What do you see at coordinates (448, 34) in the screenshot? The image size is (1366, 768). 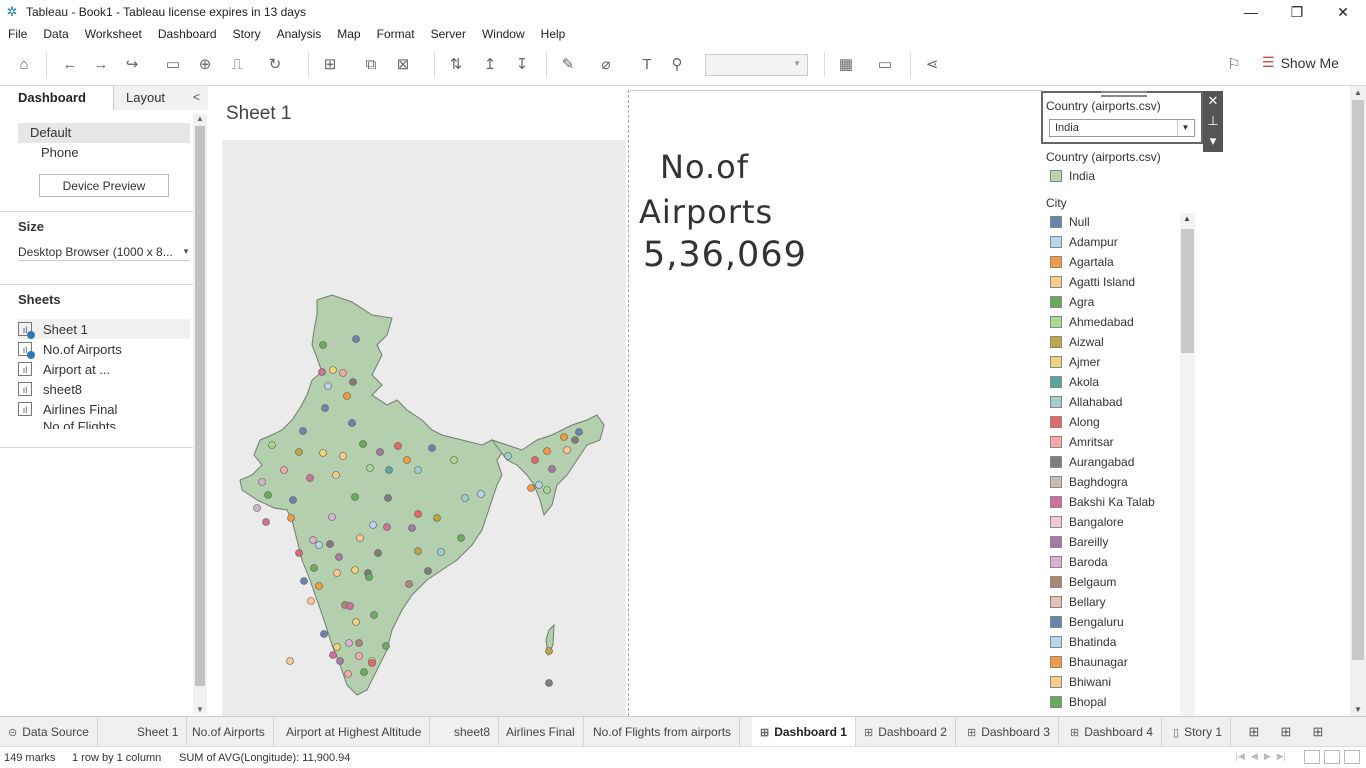 I see `menu-server: Server` at bounding box center [448, 34].